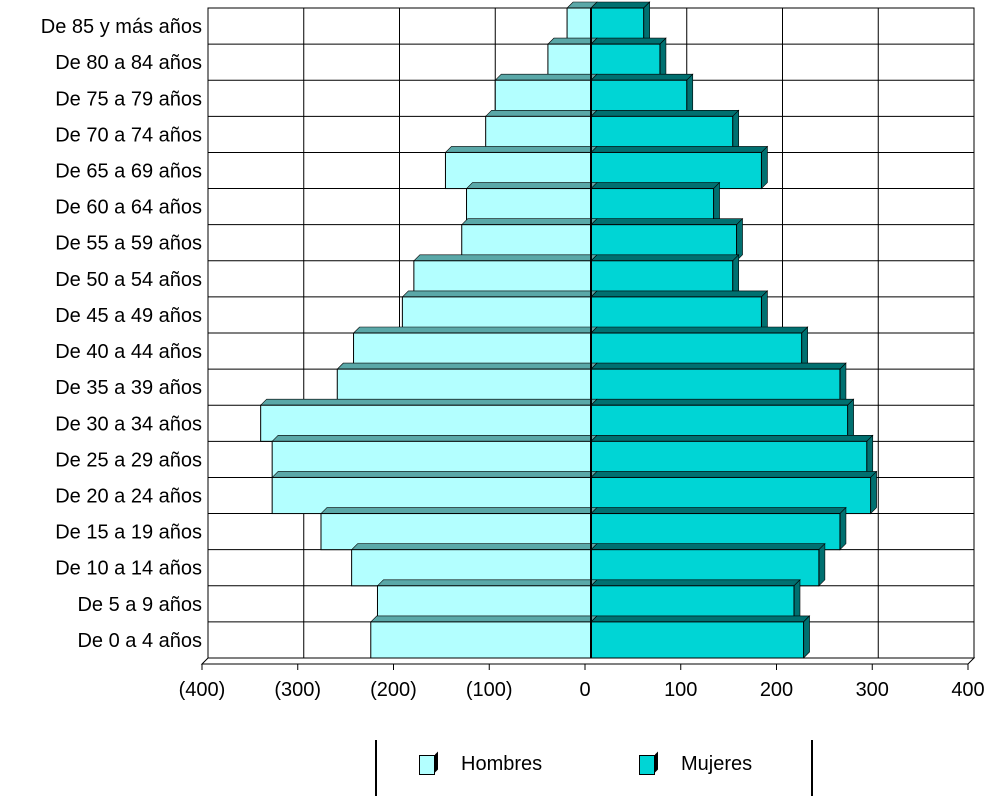 The width and height of the screenshot is (999, 797). Describe the element at coordinates (128, 316) in the screenshot. I see `category-label: De 45 a 49 años` at that location.